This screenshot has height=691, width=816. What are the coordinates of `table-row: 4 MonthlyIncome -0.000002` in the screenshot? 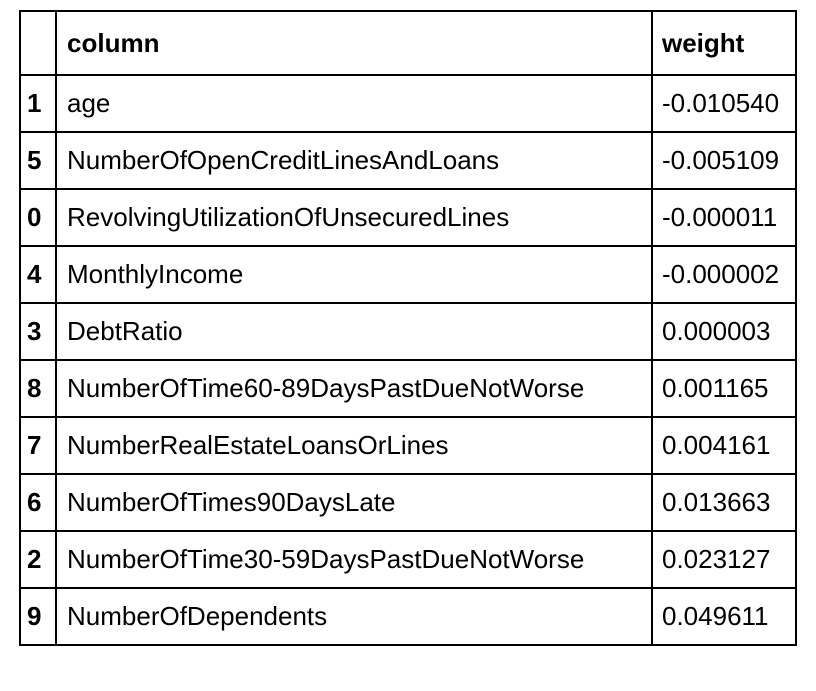 It's located at (408, 274).